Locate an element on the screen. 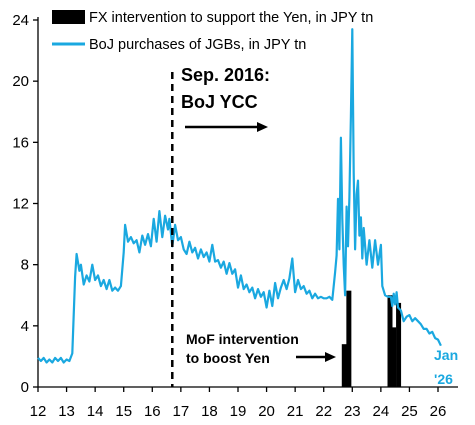  x-tick-label: 12 is located at coordinates (38, 411).